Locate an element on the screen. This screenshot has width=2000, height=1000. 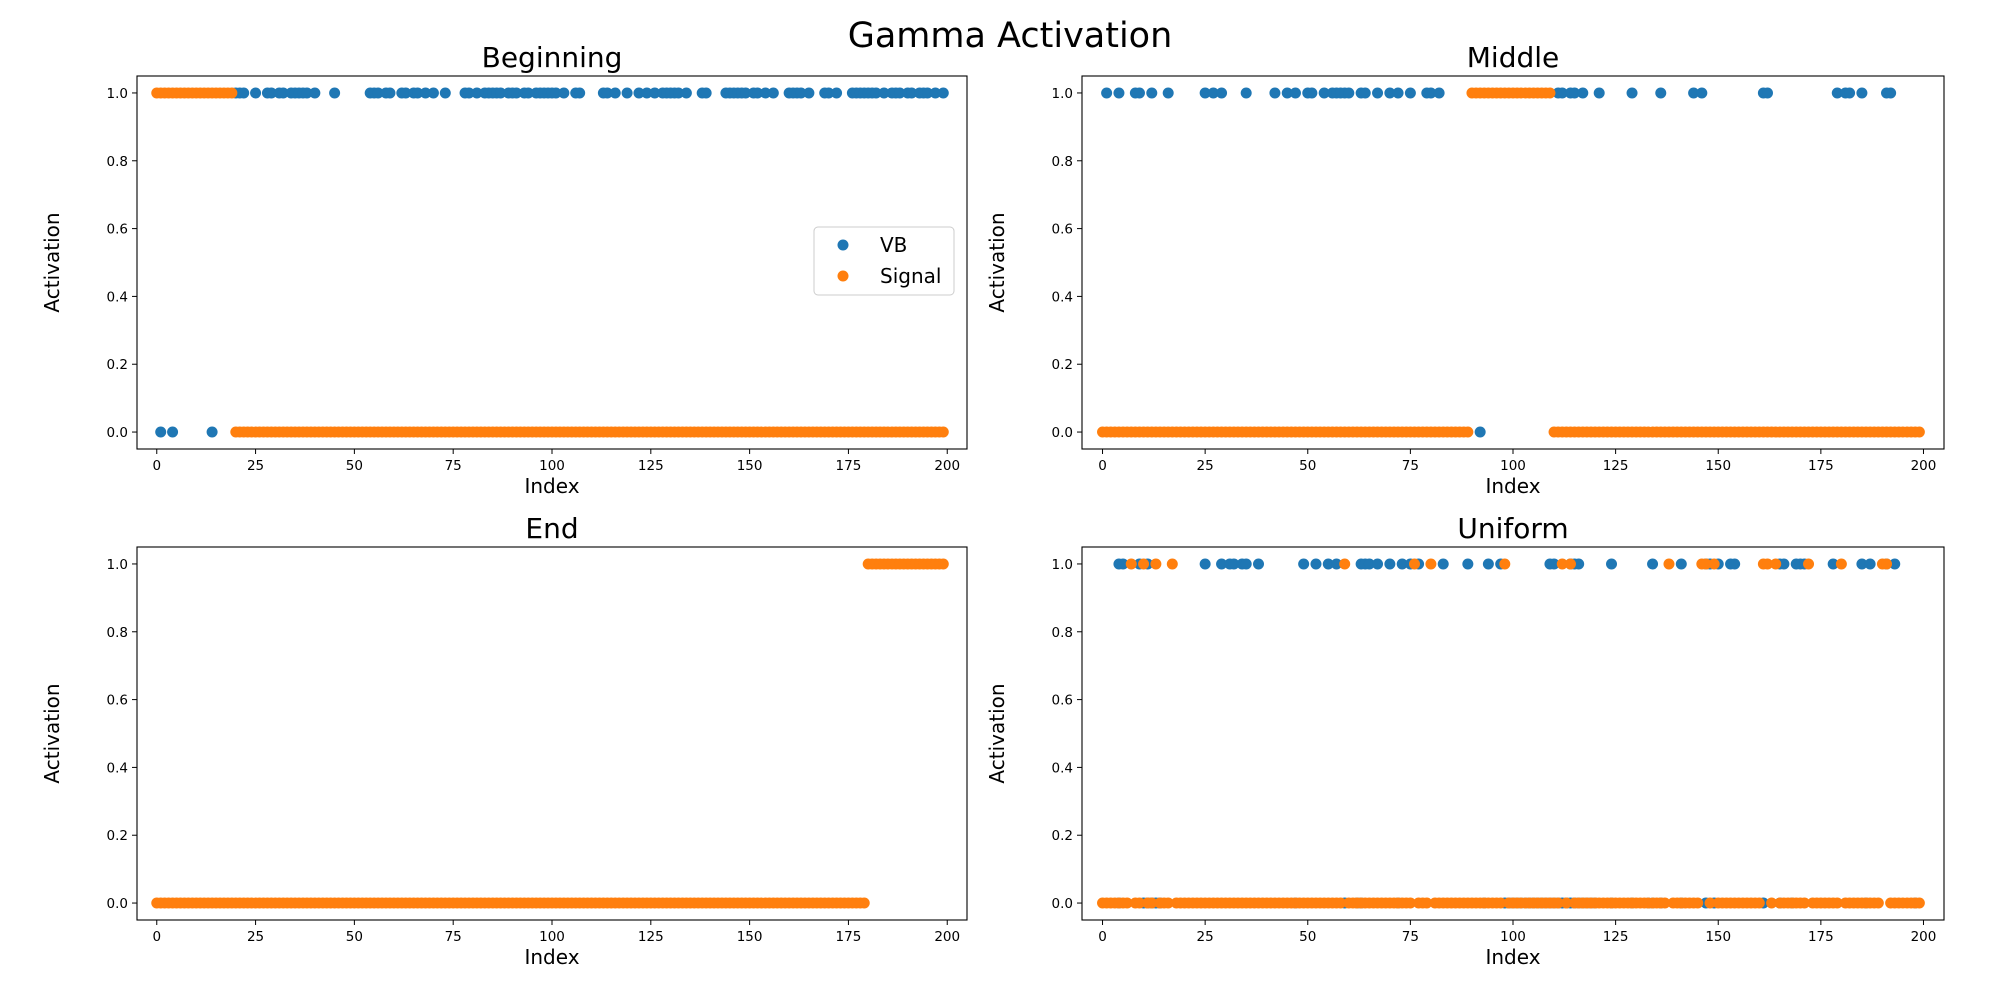
x-tick-label-beginning-0: 0 is located at coordinates (156, 466).